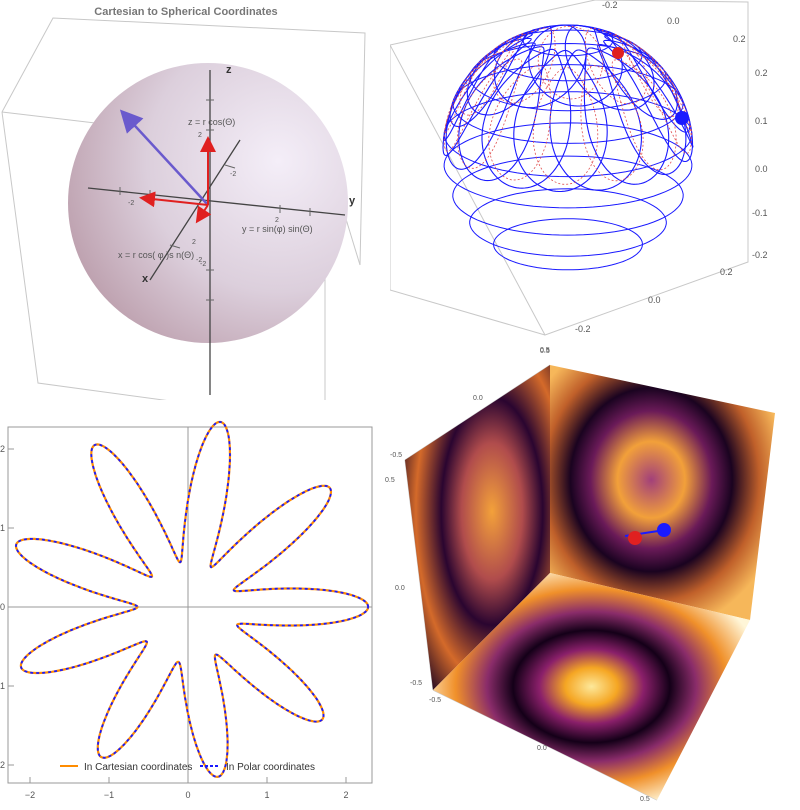  I want to click on floor-density, so click(591, 686).